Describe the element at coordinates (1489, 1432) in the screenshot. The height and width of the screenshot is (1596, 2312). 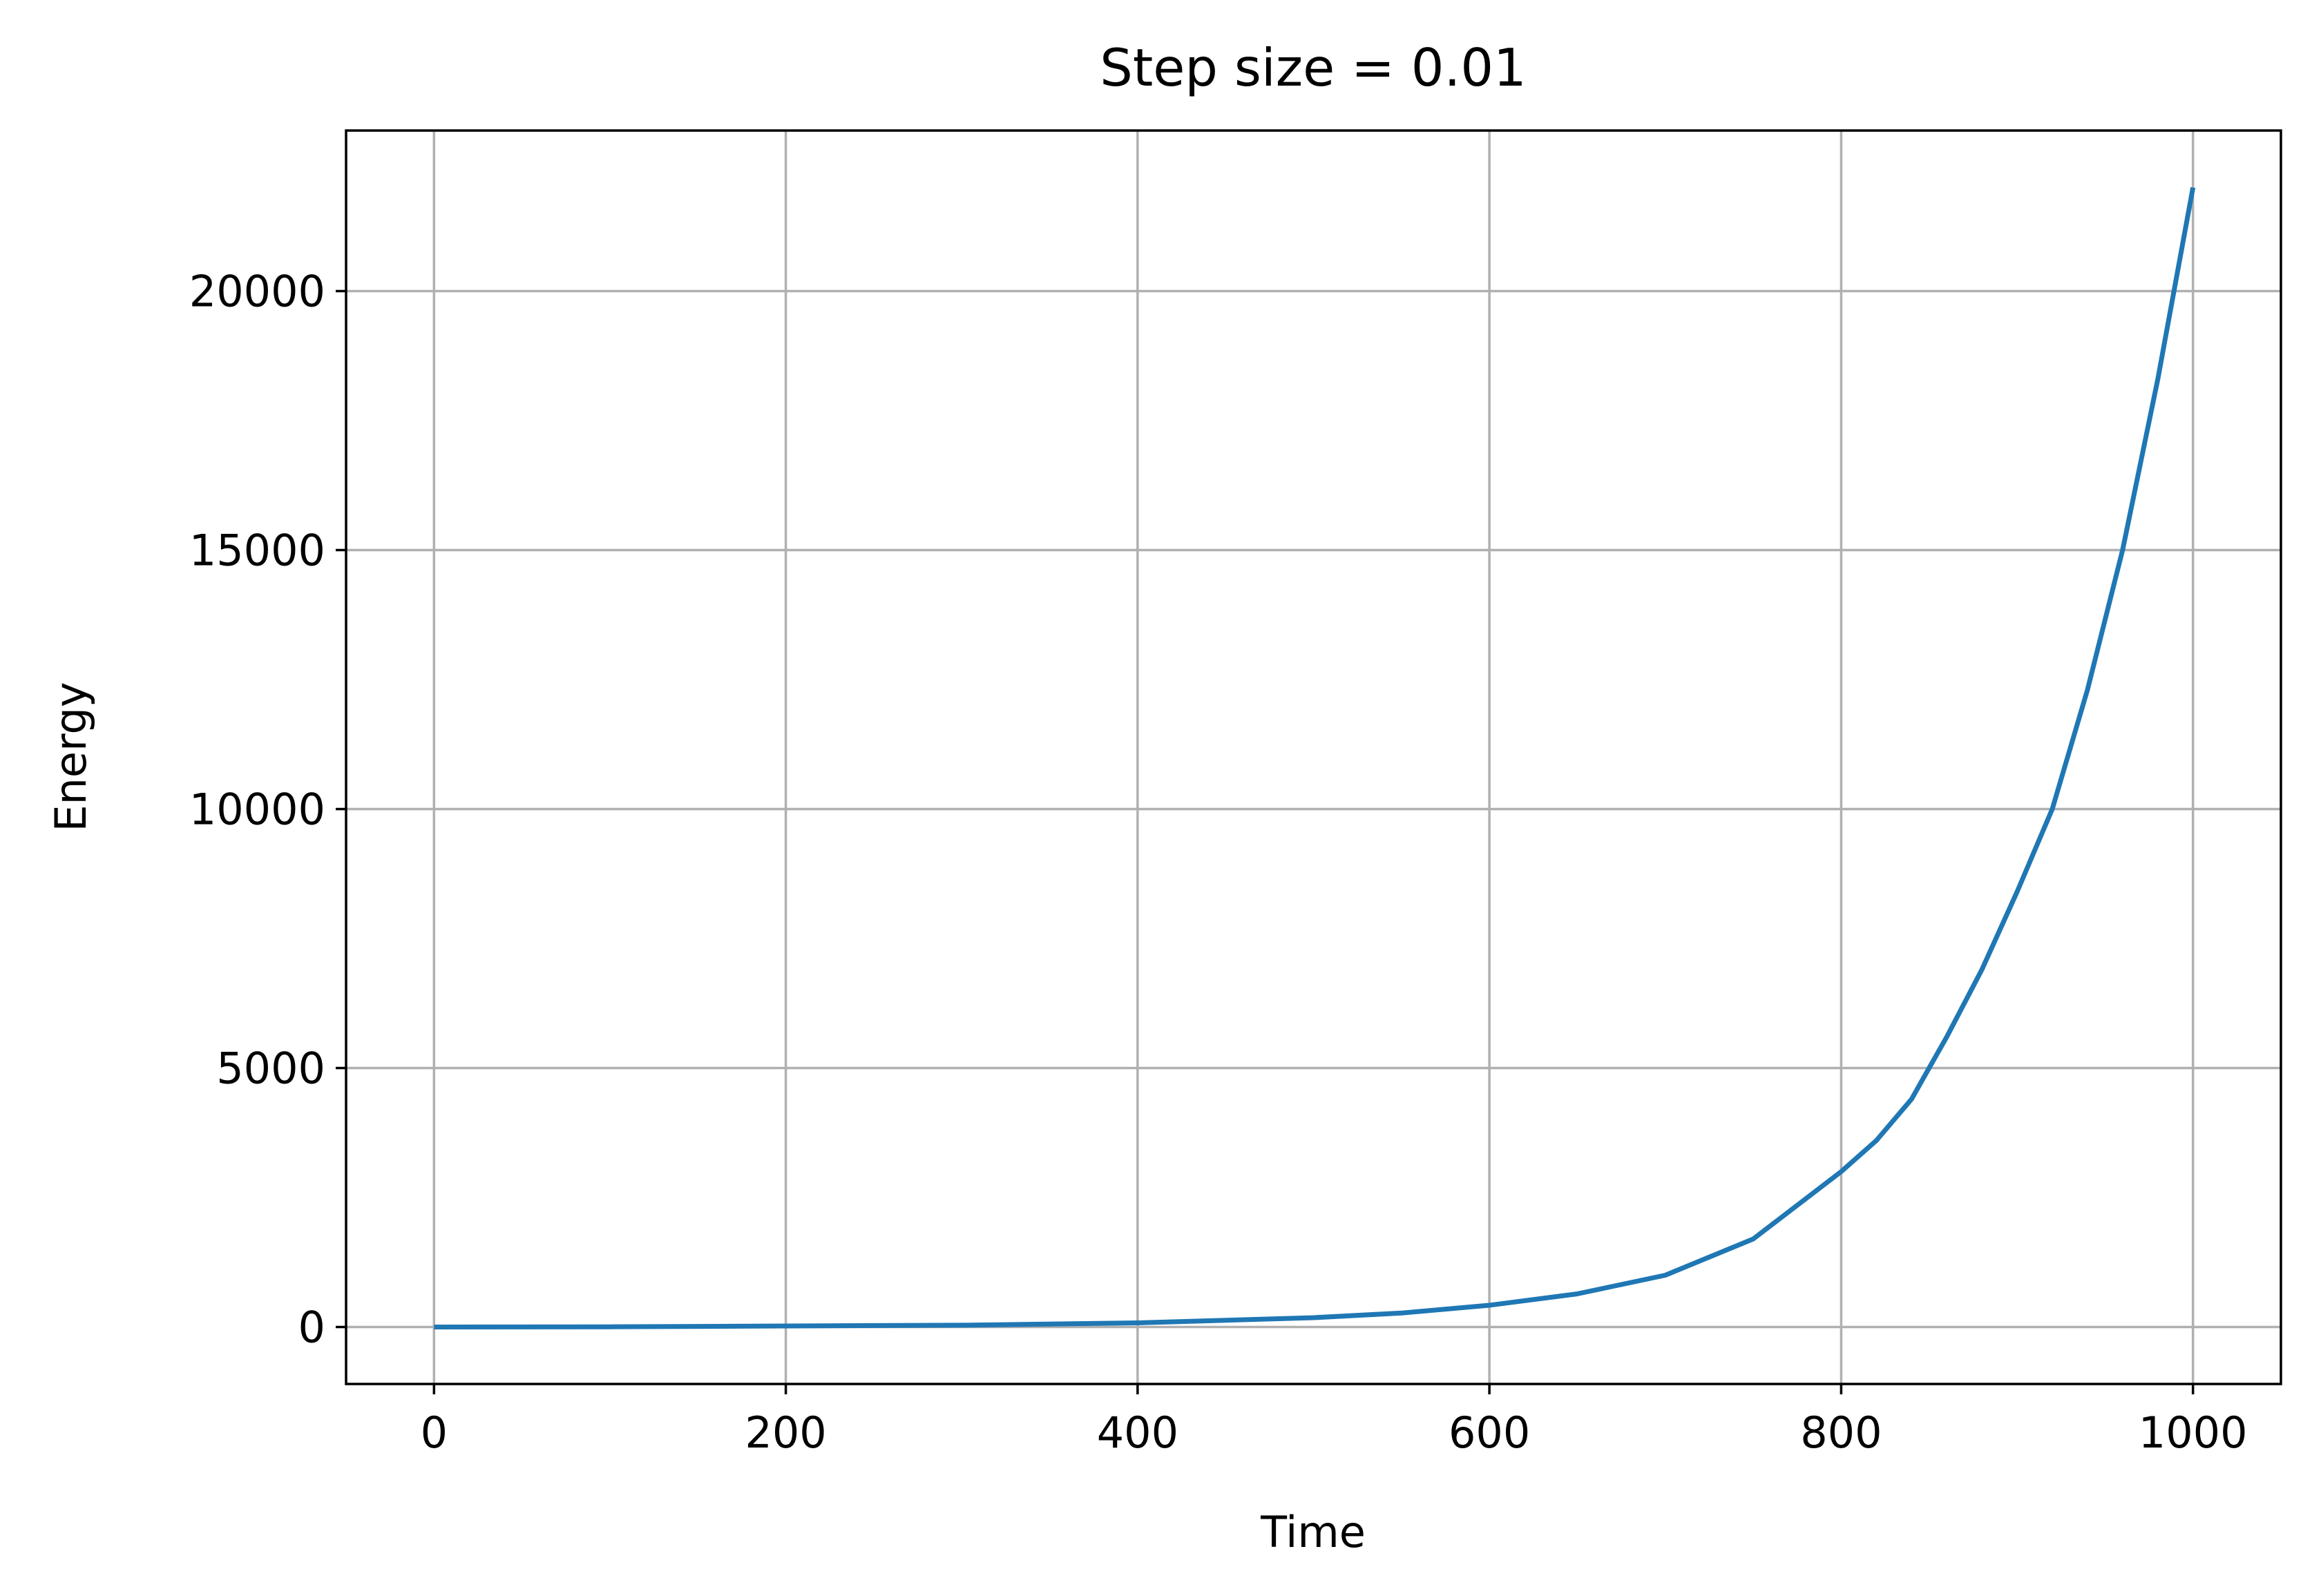
I see `x-tick-label: 600` at that location.